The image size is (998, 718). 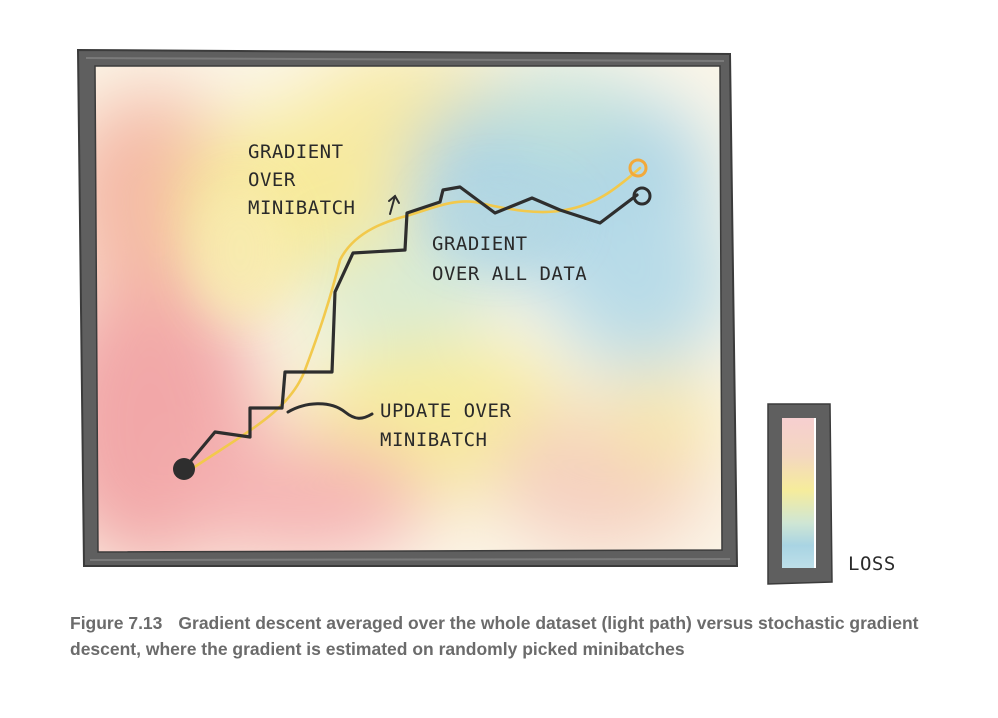 I want to click on end-full-data-icon, so click(x=638, y=168).